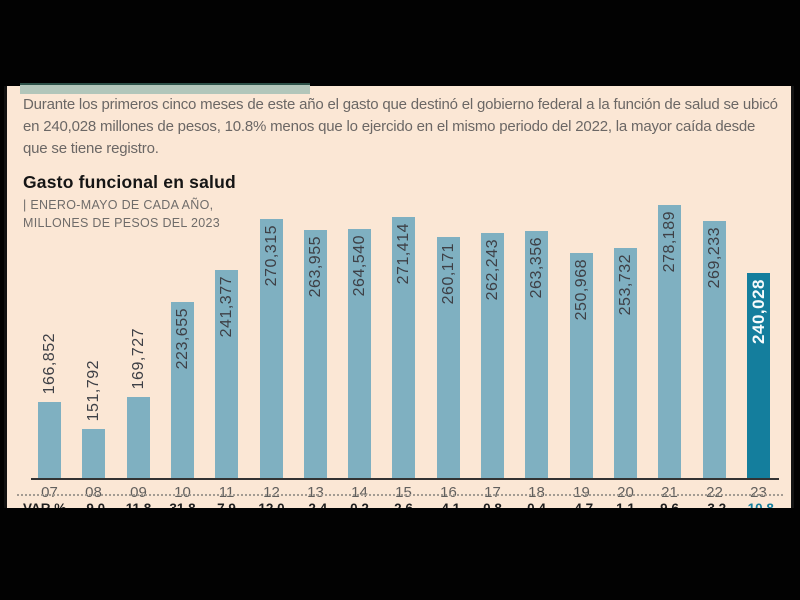 The height and width of the screenshot is (600, 800). I want to click on bar-12: 270,315, so click(271, 348).